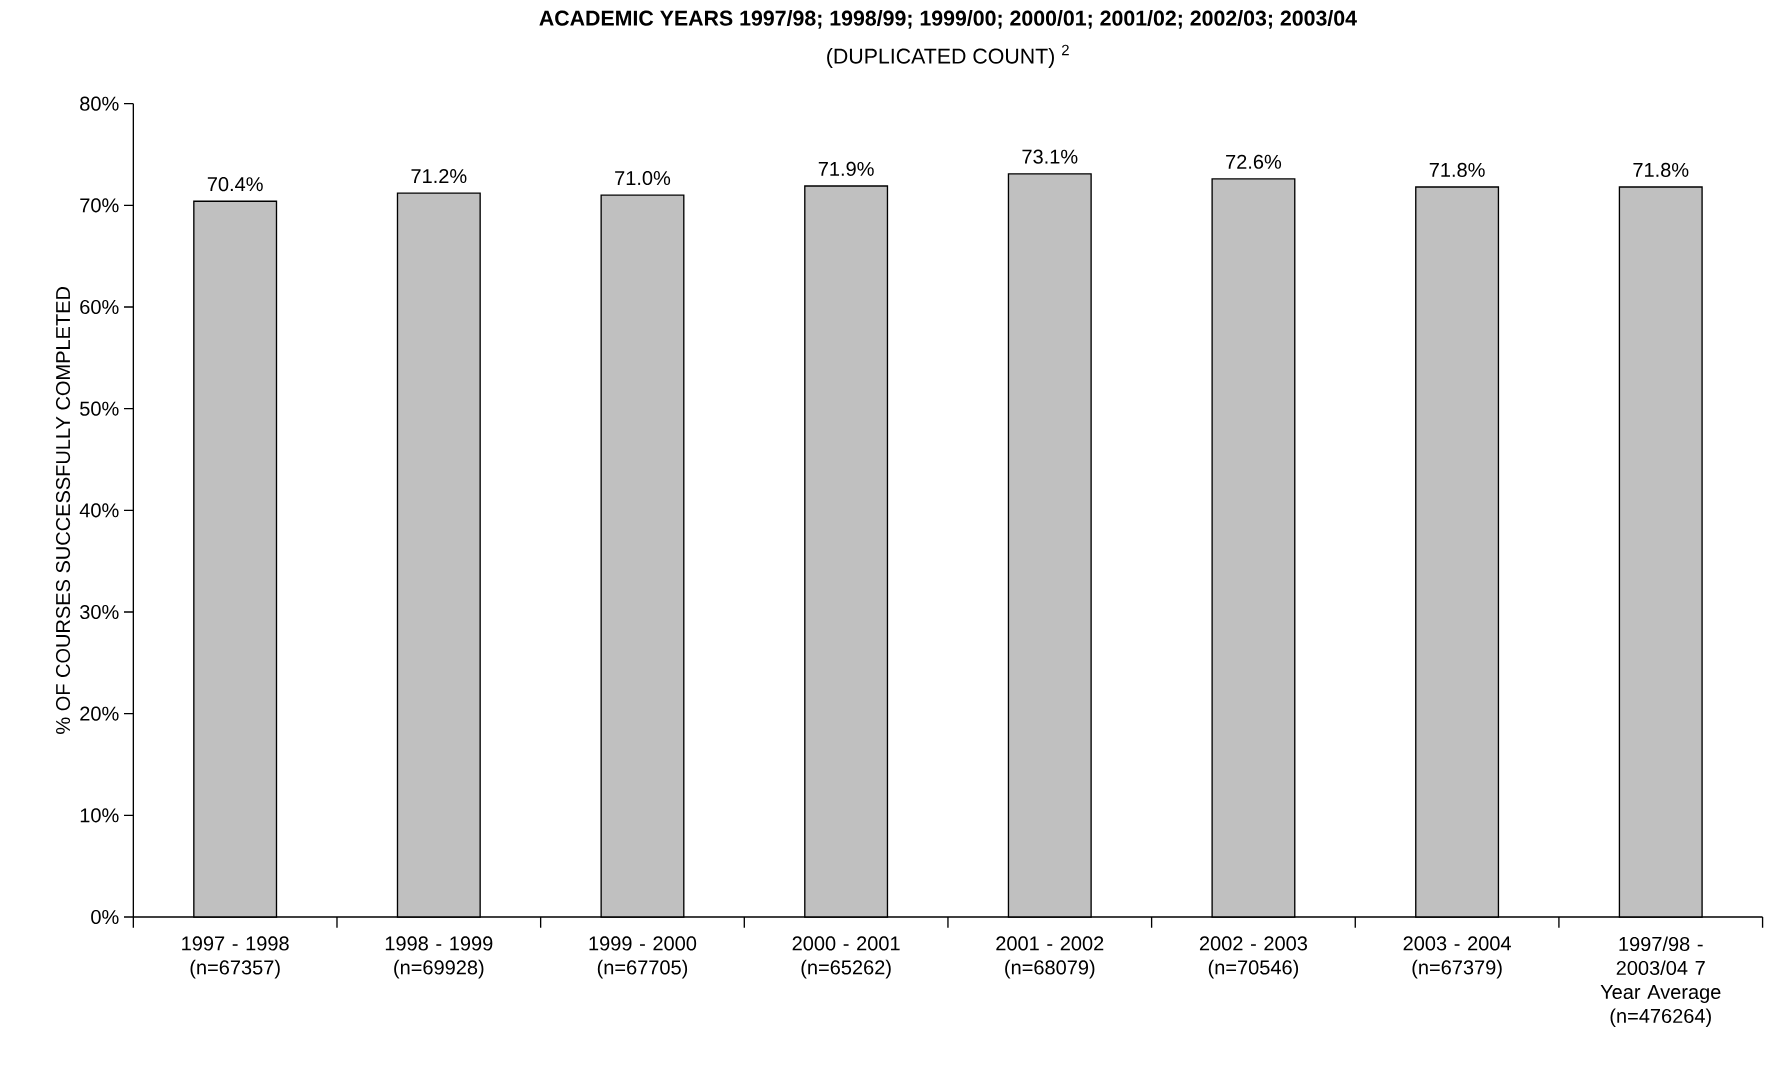 The height and width of the screenshot is (1072, 1778). I want to click on chart-title: ACADEMIC YEARS 1997/98; 1998/99; 1999/00; 2000/01; 2001/02; 2002/03; 2003/04, so click(948, 19).